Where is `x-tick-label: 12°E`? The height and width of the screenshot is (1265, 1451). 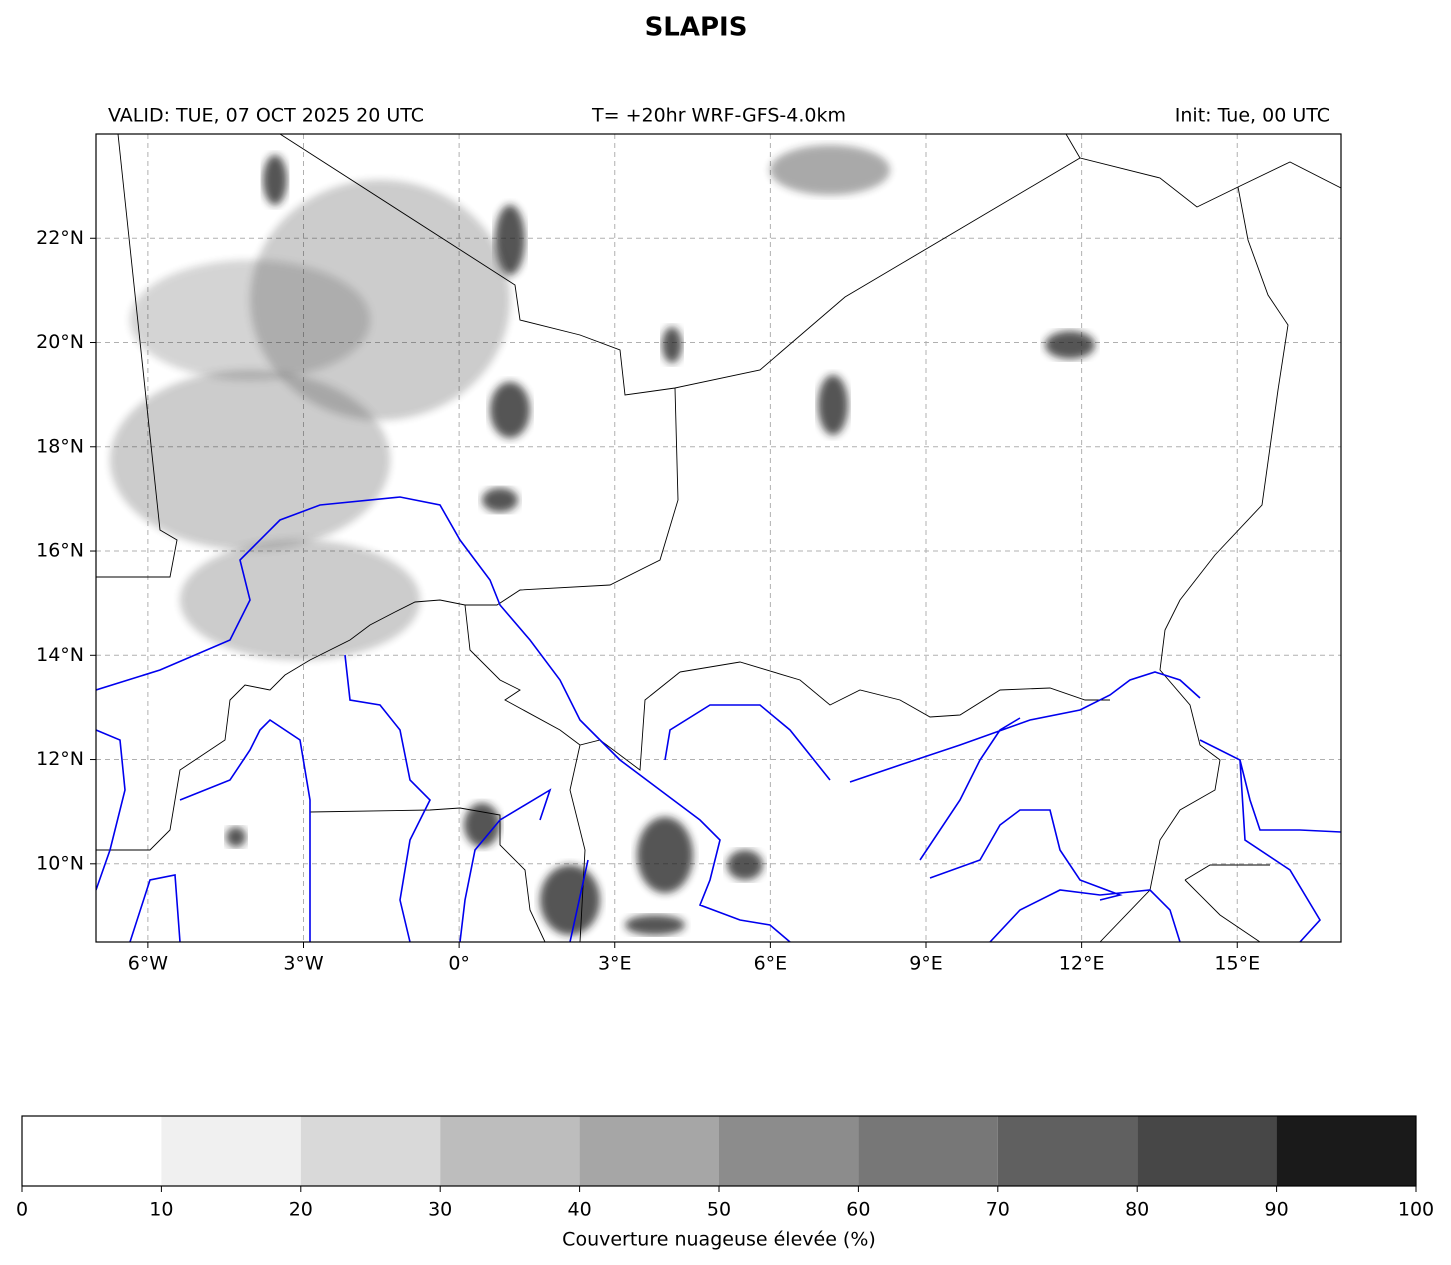 x-tick-label: 12°E is located at coordinates (1082, 964).